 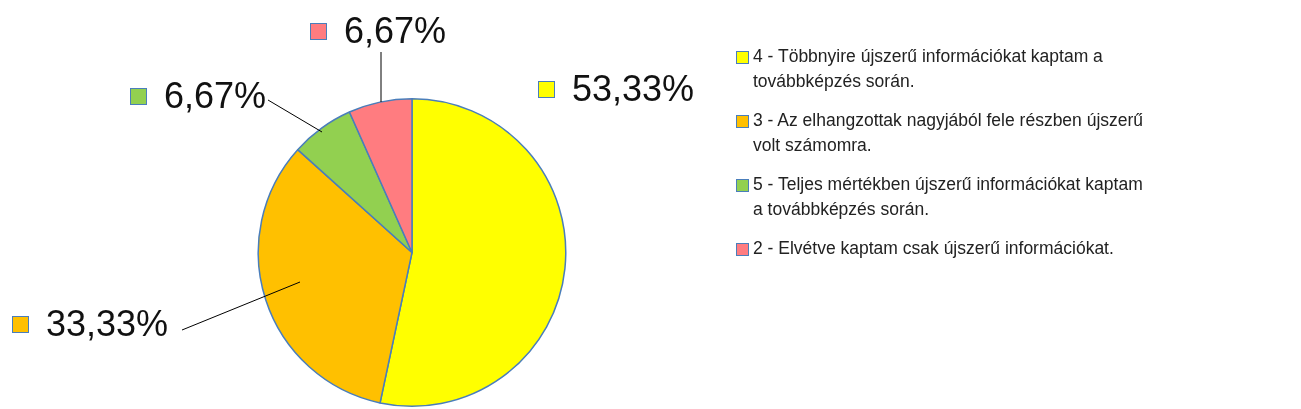 I want to click on legend-label: 5 - Teljes mértékben újszerű információkat kaptam a továbbképzés során., so click(x=948, y=197).